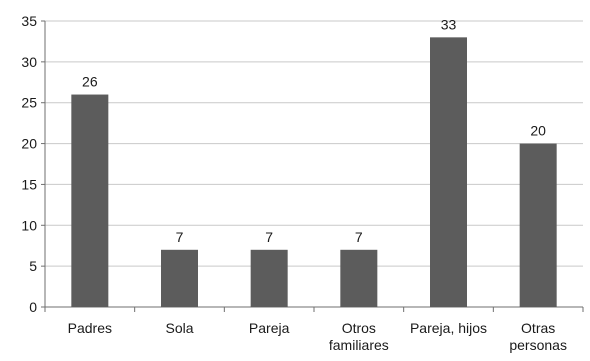  I want to click on x-tick-label-line: Pareja, so click(269, 328).